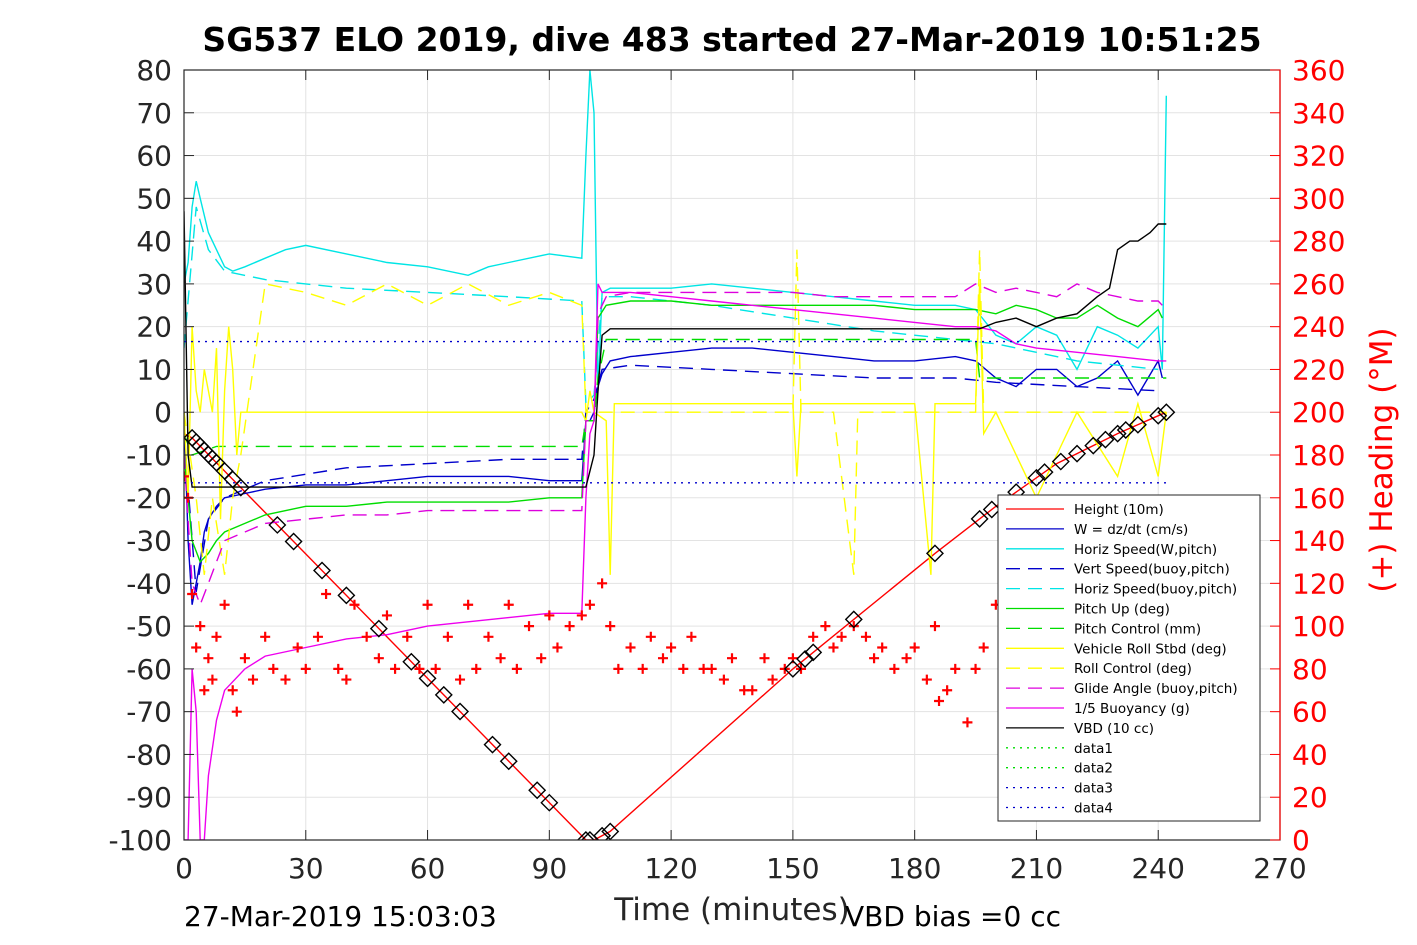 This screenshot has width=1417, height=945. Describe the element at coordinates (1150, 649) in the screenshot. I see `legend-entry: Vehicle Roll Stbd (deg)` at that location.